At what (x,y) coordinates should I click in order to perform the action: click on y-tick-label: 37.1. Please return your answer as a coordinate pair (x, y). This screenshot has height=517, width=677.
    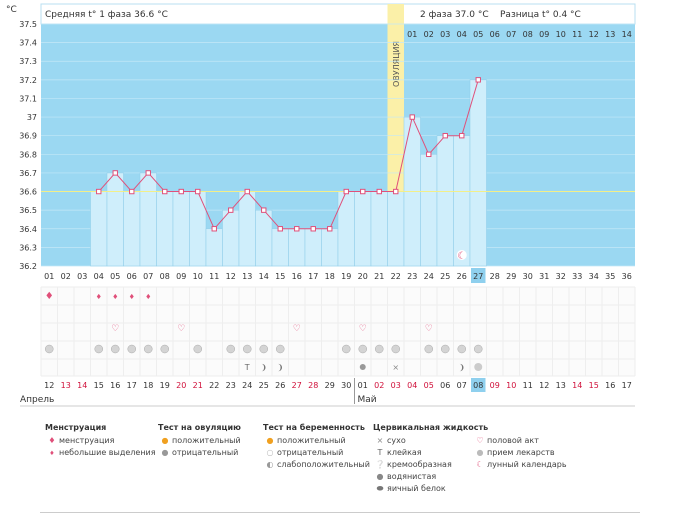
    Looking at the image, I should click on (28, 98).